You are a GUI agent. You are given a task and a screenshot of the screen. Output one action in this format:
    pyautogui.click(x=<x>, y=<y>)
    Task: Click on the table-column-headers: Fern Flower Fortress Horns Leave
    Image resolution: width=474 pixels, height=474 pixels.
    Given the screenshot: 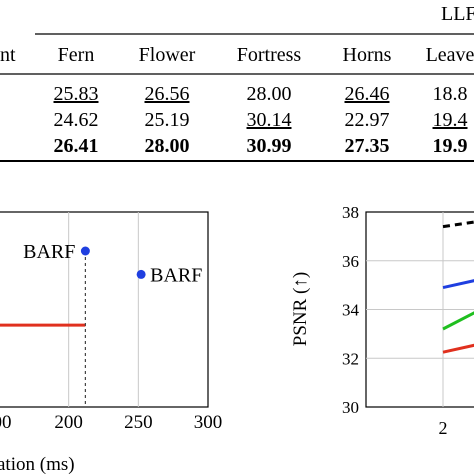 What is the action you would take?
    pyautogui.click(x=266, y=55)
    